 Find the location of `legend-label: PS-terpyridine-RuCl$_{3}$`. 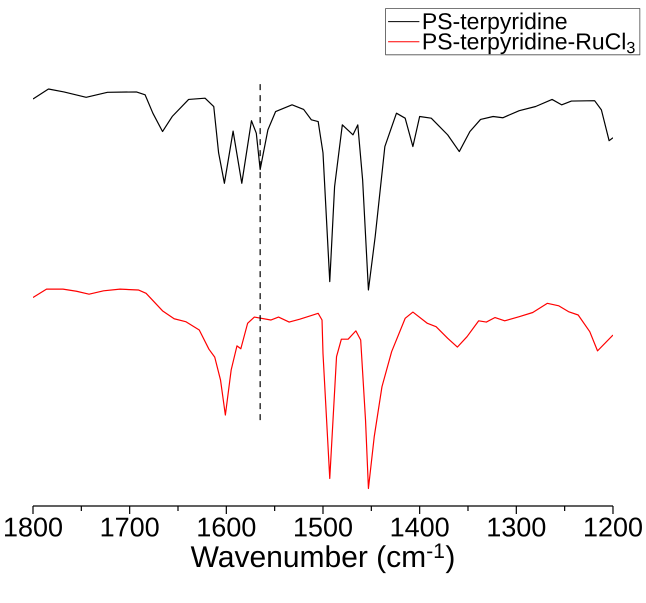

legend-label: PS-terpyridine-RuCl$_{3}$ is located at coordinates (529, 43).